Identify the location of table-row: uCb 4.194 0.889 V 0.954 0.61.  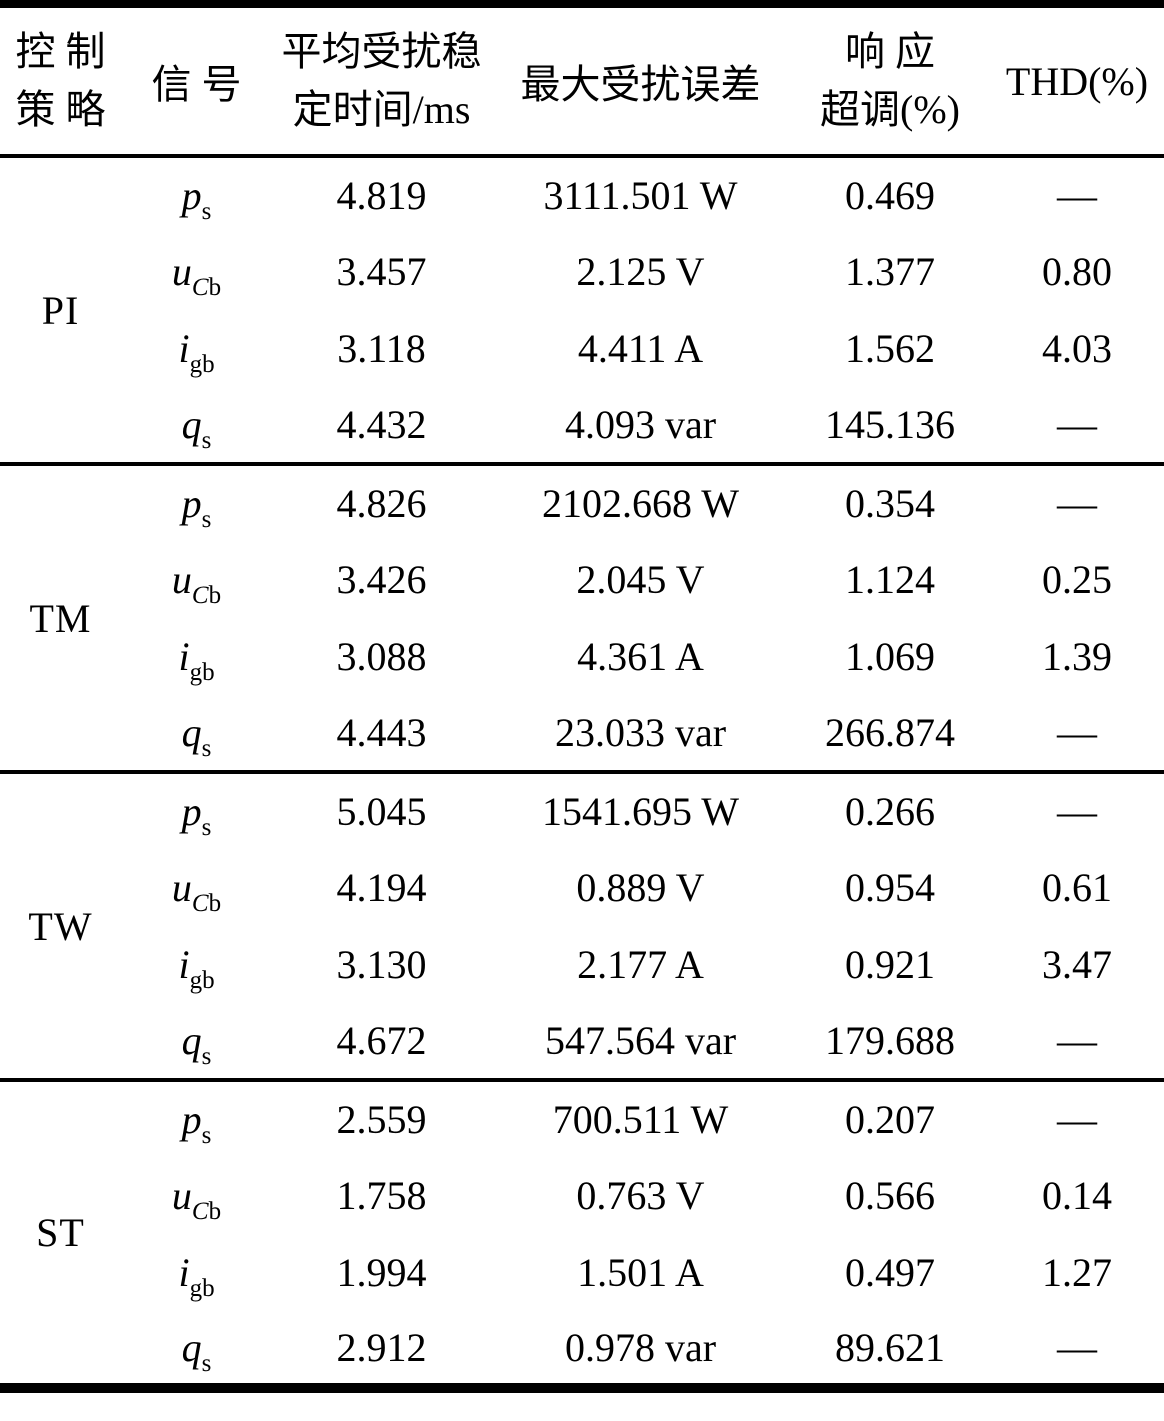
(582, 887).